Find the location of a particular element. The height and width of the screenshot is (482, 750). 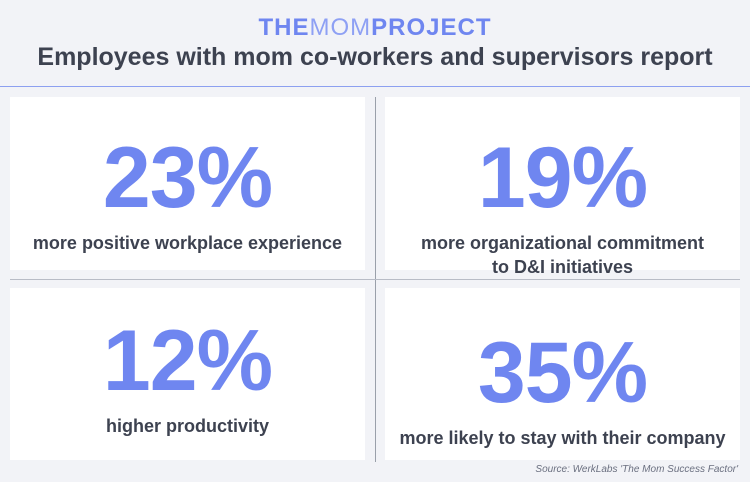

logo-mom: MOM is located at coordinates (340, 27).